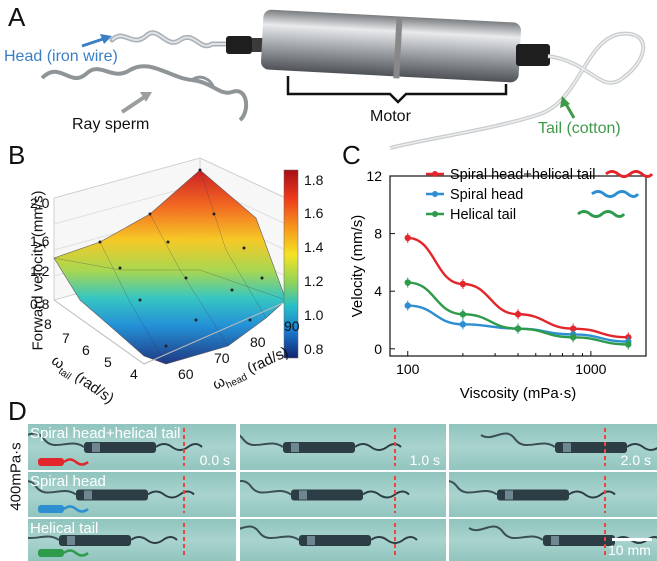 The height and width of the screenshot is (561, 657). What do you see at coordinates (579, 128) in the screenshot?
I see `tail-label: Tail (cotton)` at bounding box center [579, 128].